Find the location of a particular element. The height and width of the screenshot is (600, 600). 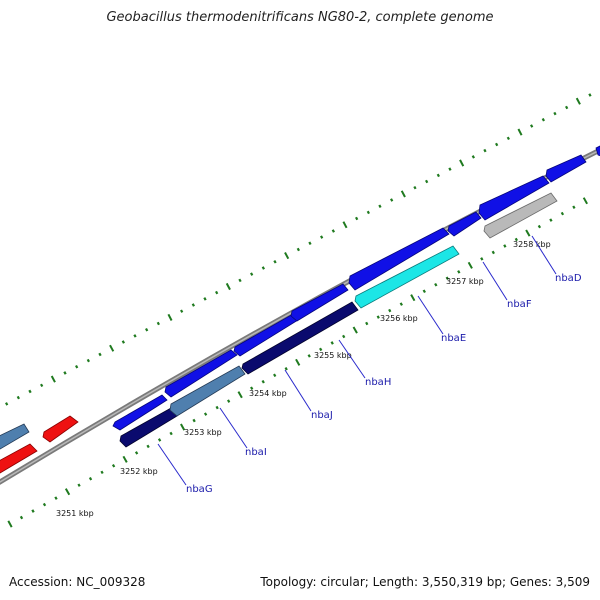

tick-label-3255: 3255 kbp is located at coordinates (333, 355).